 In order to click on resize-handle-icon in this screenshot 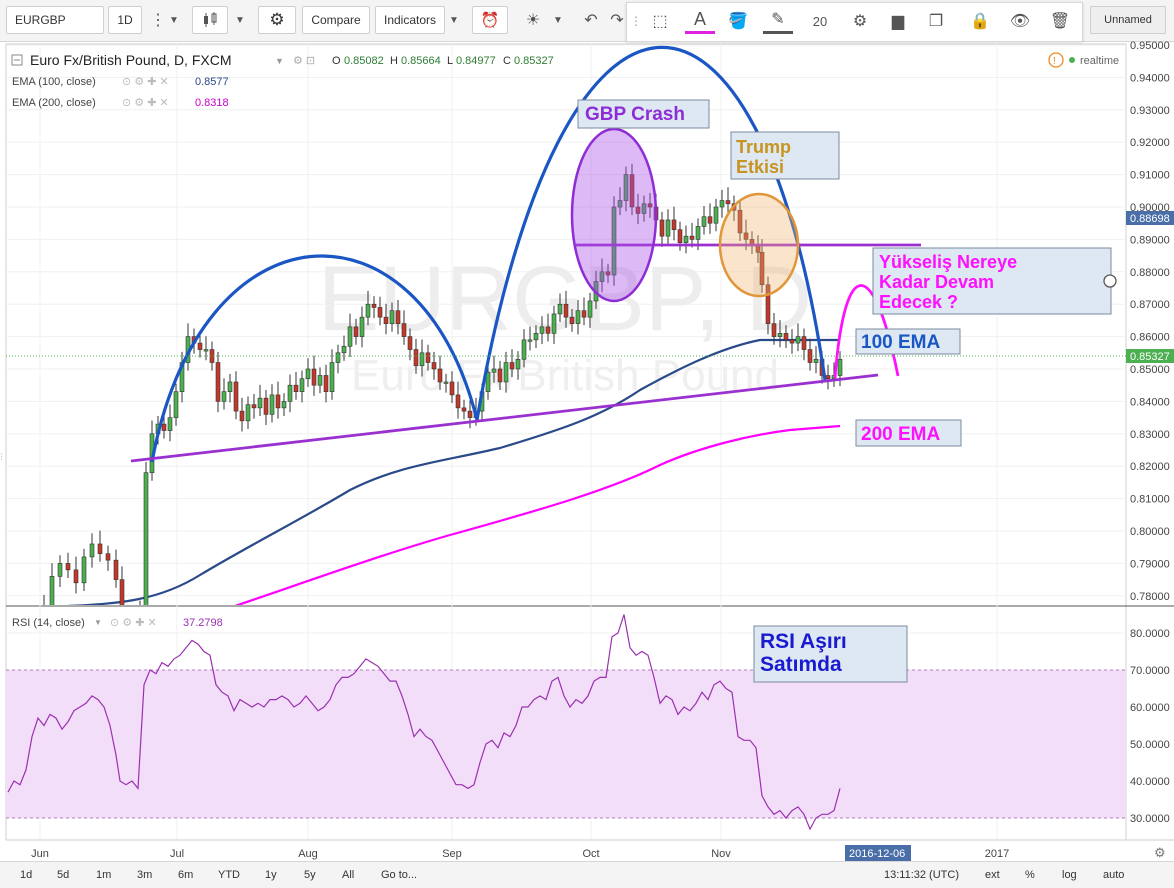, I will do `click(1110, 281)`.